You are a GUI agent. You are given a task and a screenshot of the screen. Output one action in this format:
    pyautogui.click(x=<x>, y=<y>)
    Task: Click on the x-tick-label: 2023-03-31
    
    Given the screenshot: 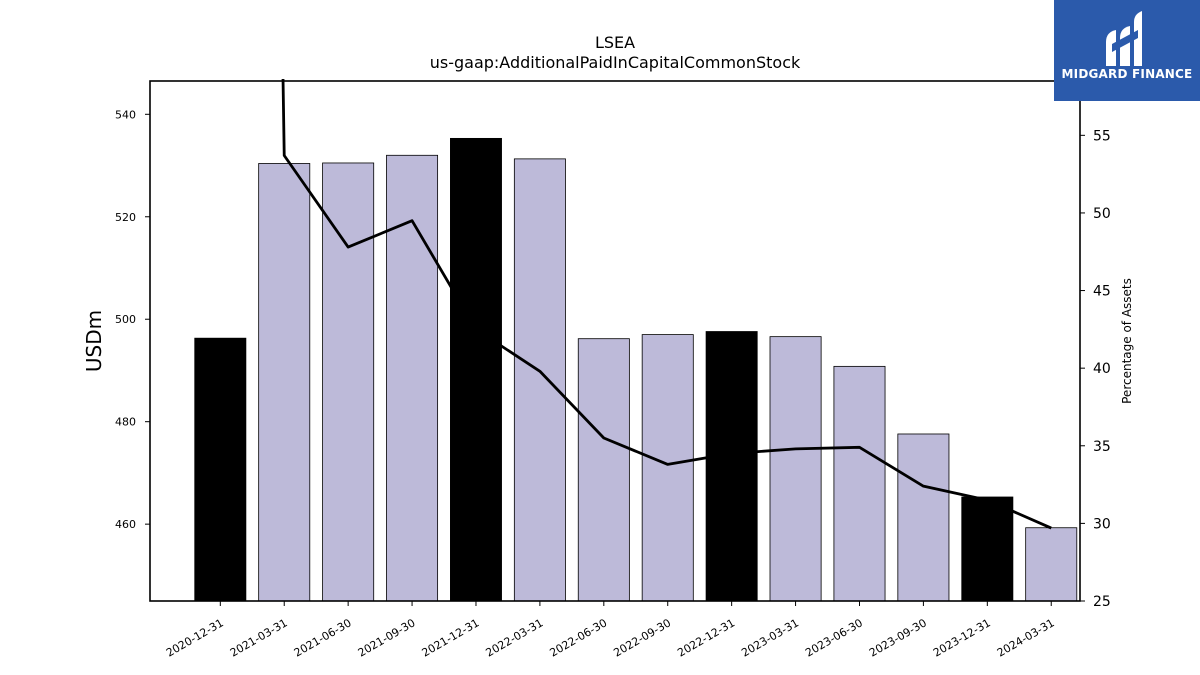 What is the action you would take?
    pyautogui.click(x=770, y=637)
    